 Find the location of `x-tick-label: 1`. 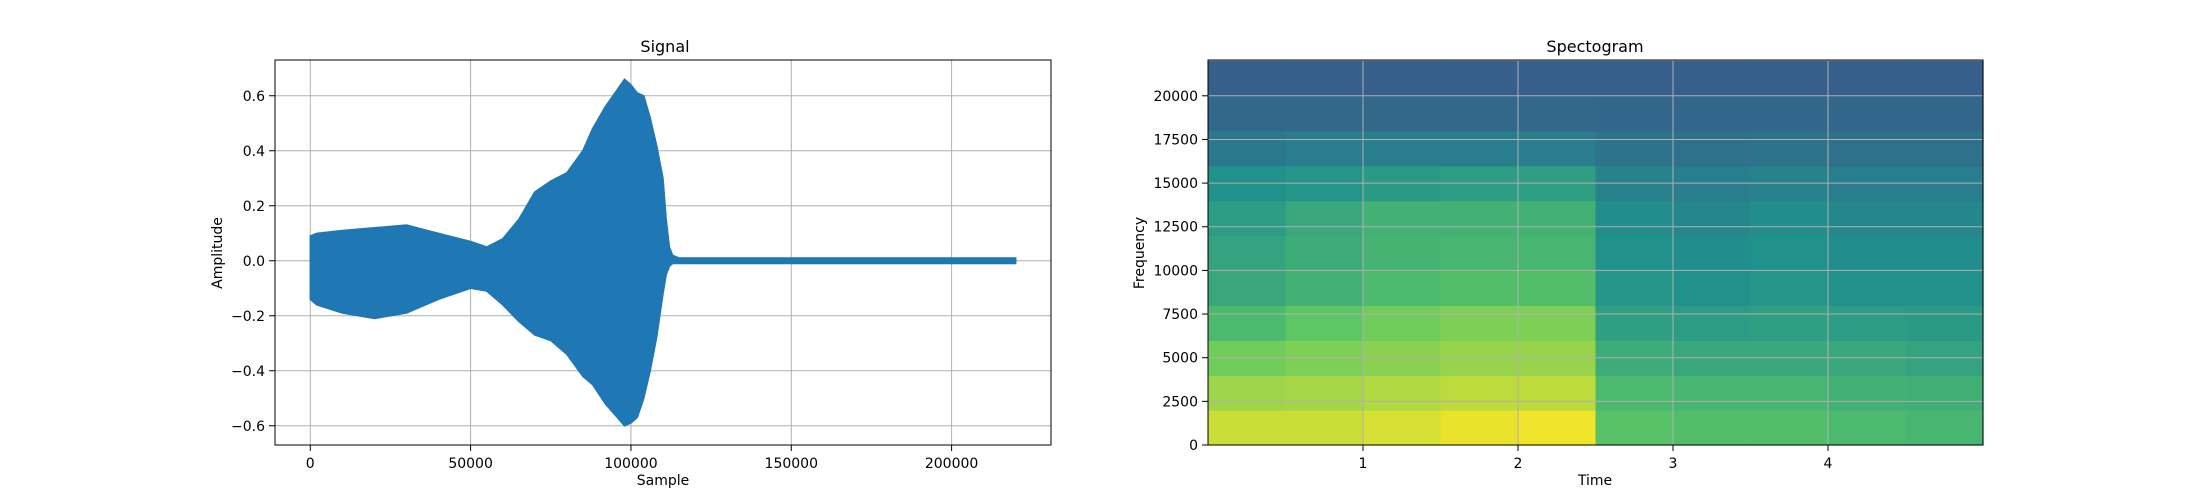

x-tick-label: 1 is located at coordinates (1363, 464).